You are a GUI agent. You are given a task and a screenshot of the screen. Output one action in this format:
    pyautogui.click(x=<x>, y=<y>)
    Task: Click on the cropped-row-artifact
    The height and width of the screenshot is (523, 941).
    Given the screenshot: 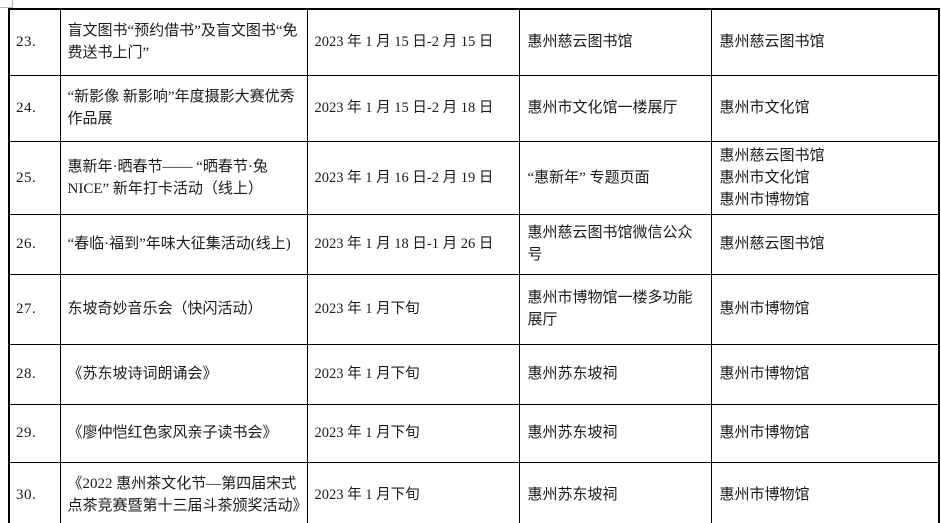 What is the action you would take?
    pyautogui.click(x=6, y=4)
    